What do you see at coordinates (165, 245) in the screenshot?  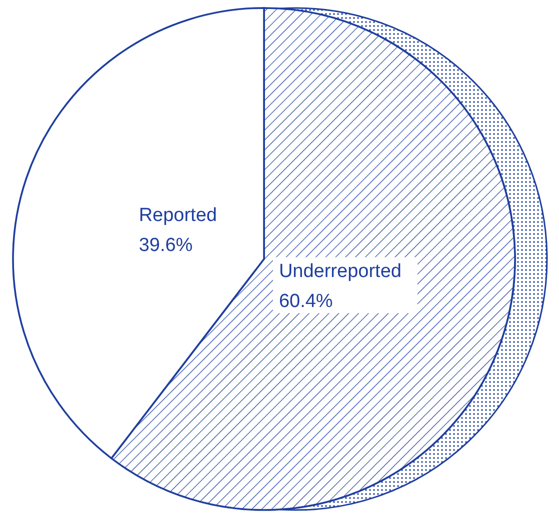 I see `data-label: 39.6%` at bounding box center [165, 245].